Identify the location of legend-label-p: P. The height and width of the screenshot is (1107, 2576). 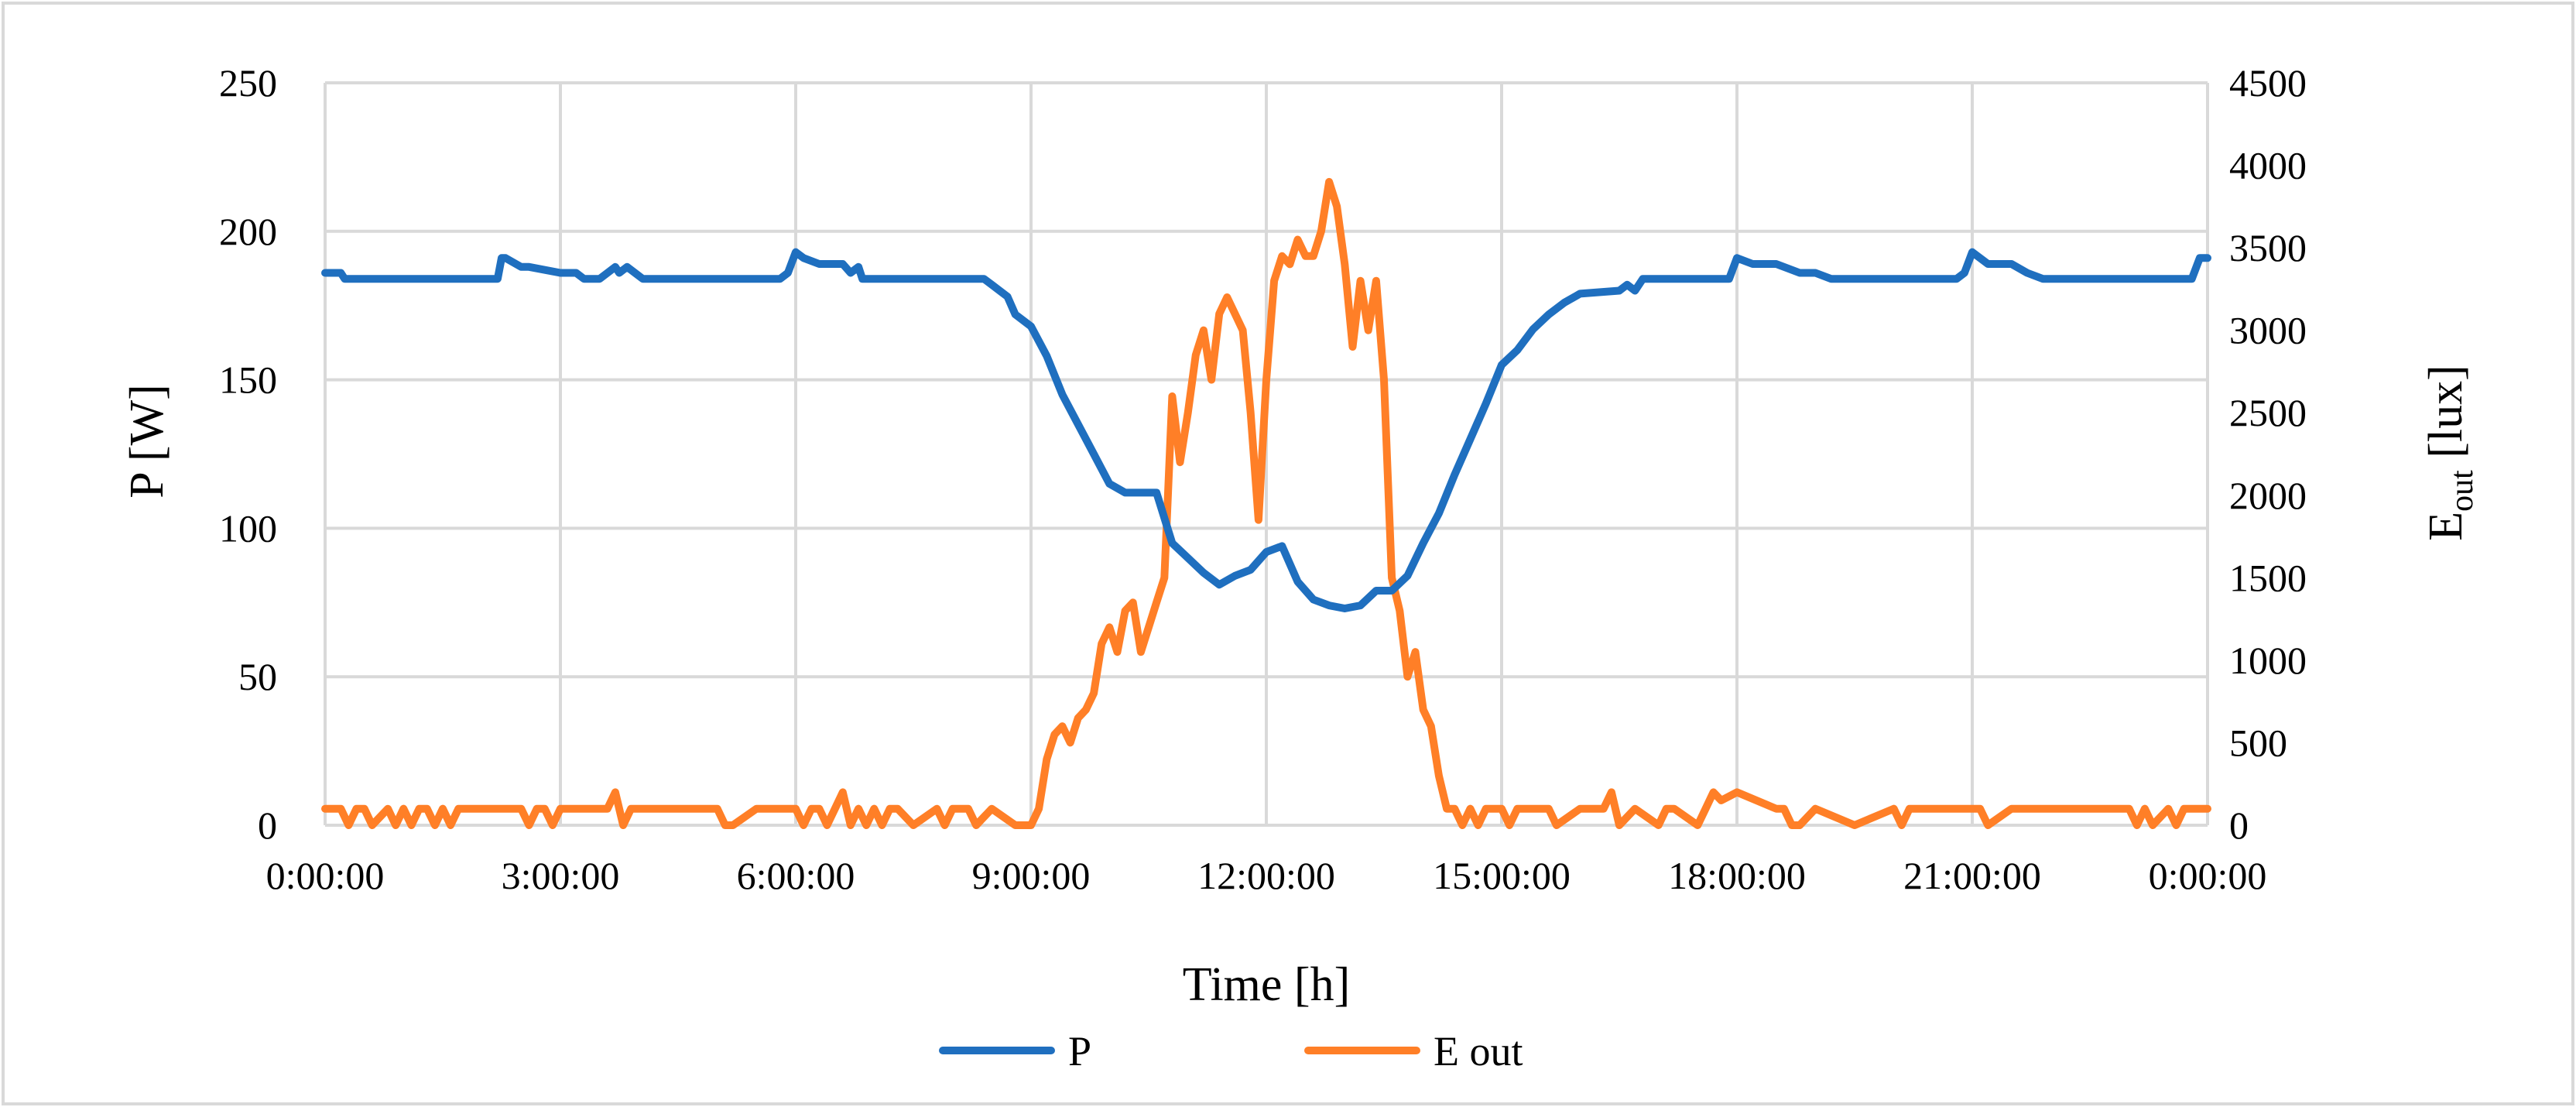
(1079, 1051).